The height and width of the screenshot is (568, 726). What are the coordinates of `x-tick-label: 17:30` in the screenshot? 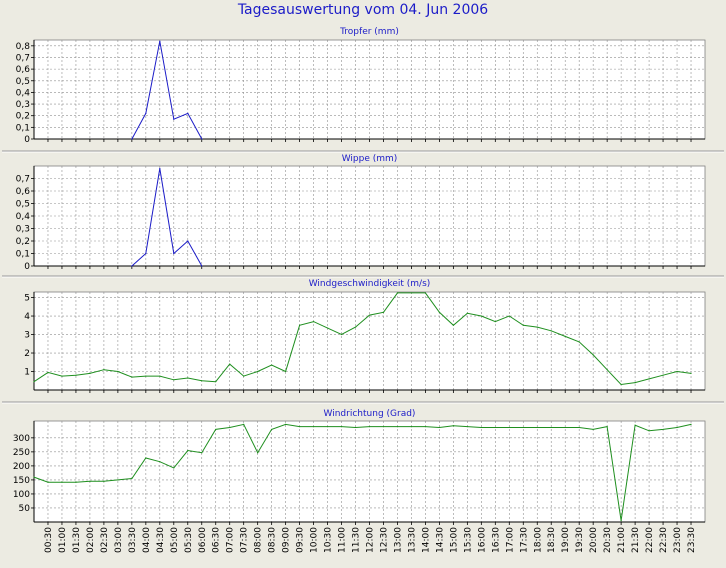 It's located at (524, 540).